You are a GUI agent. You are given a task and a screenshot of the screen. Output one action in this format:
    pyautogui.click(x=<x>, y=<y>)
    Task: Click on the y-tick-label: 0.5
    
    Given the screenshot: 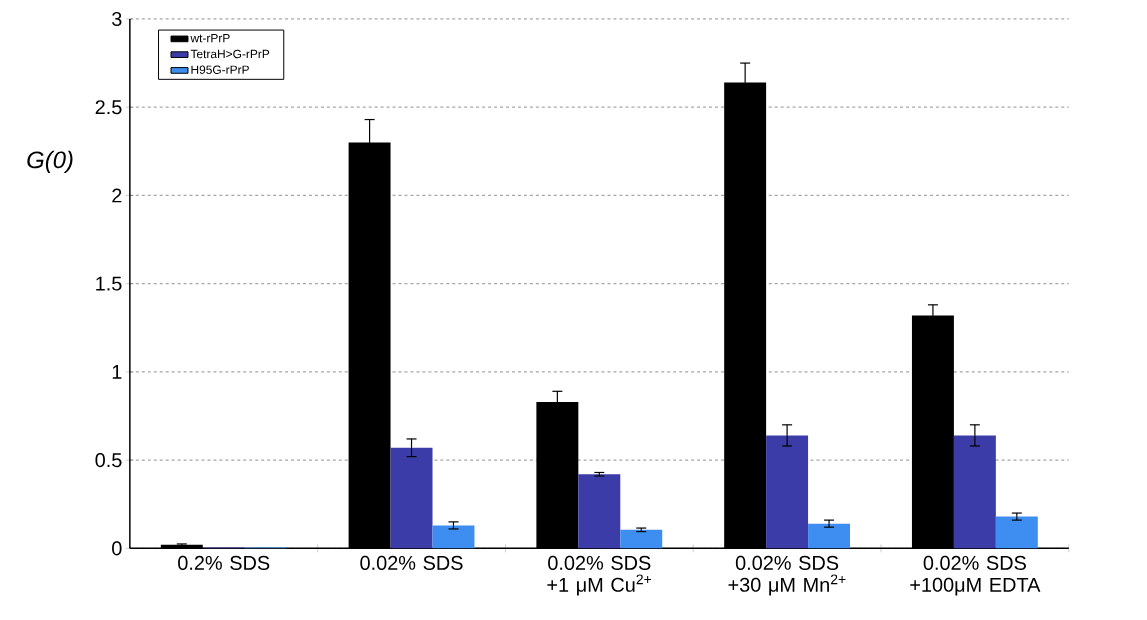 What is the action you would take?
    pyautogui.click(x=108, y=460)
    